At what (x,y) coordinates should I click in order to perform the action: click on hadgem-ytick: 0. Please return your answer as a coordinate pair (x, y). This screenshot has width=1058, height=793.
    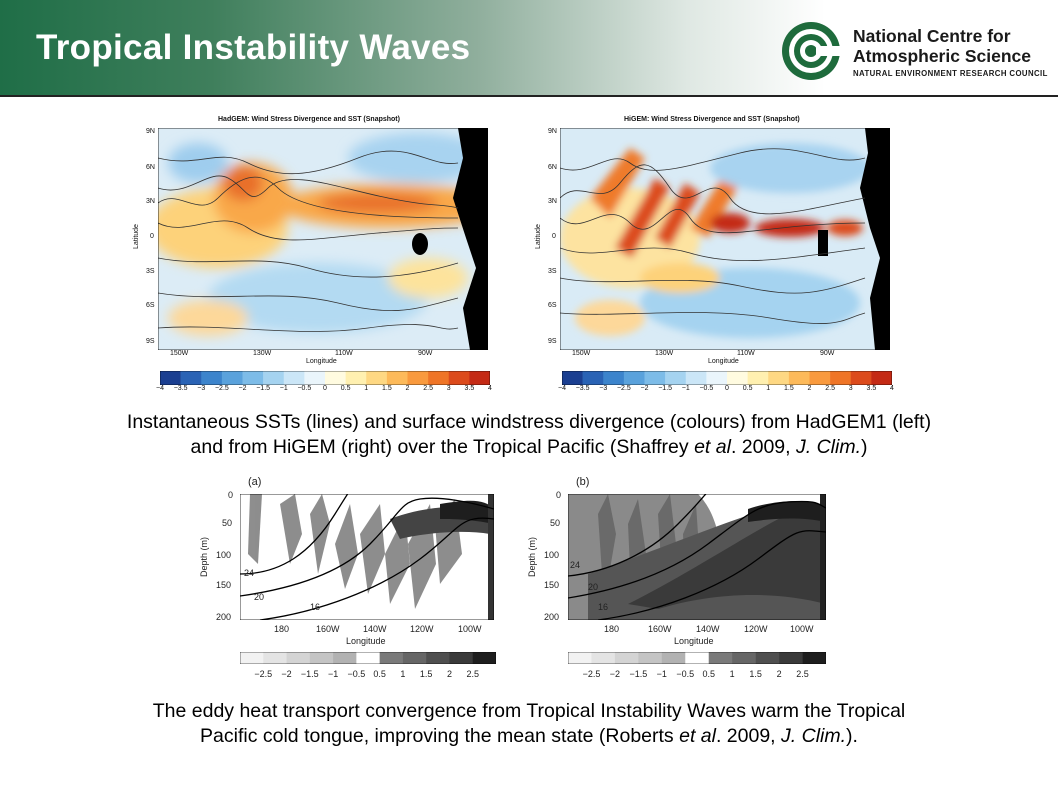
    Looking at the image, I should click on (152, 236).